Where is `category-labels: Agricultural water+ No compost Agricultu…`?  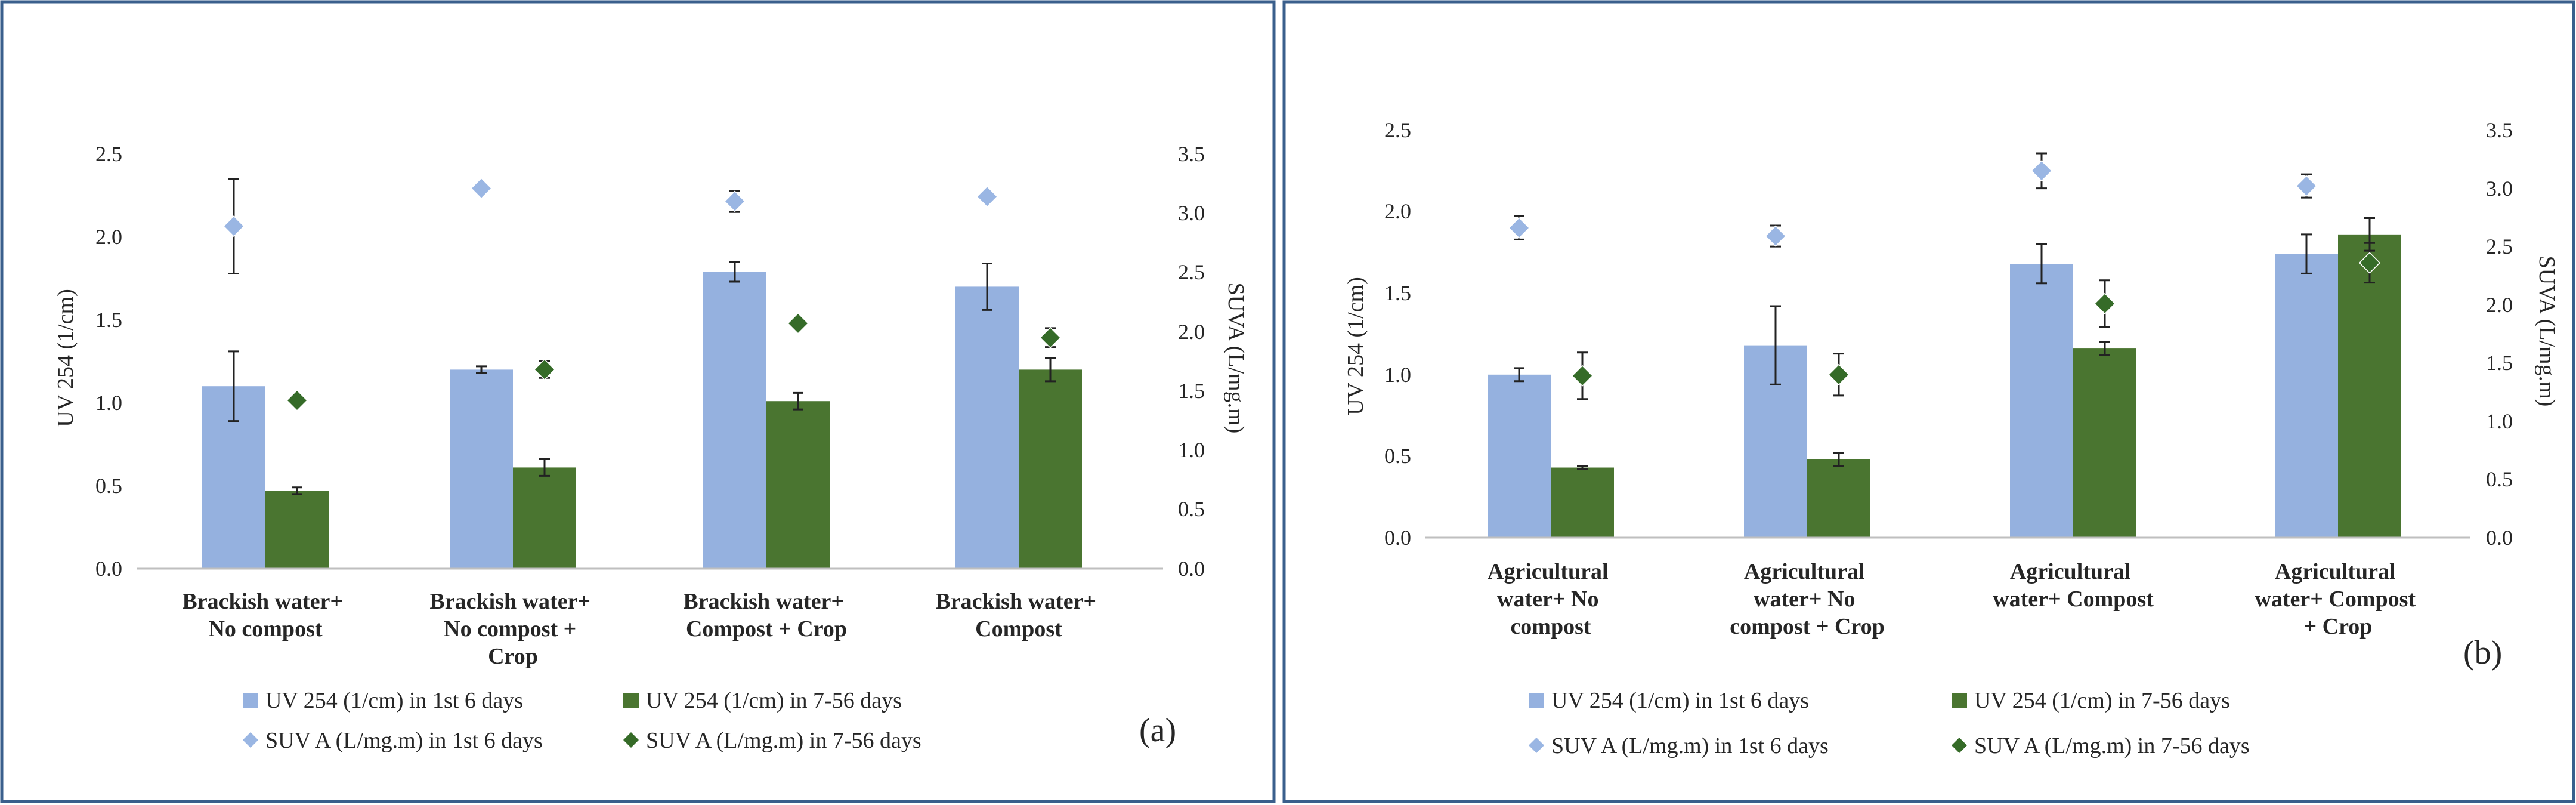
category-labels: Agricultural water+ No compost Agricultu… is located at coordinates (1954, 599).